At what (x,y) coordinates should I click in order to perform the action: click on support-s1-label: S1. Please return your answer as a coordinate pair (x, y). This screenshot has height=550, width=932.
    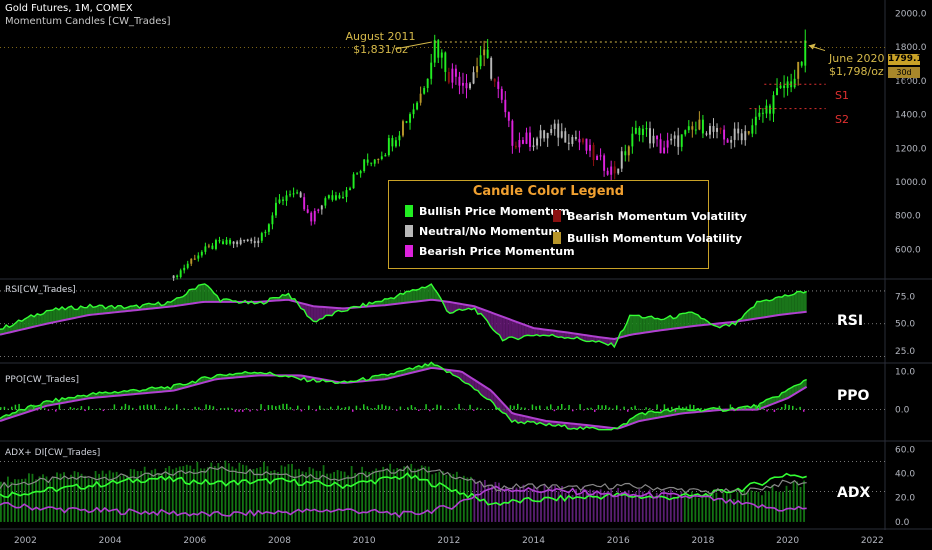
    Looking at the image, I should click on (842, 95).